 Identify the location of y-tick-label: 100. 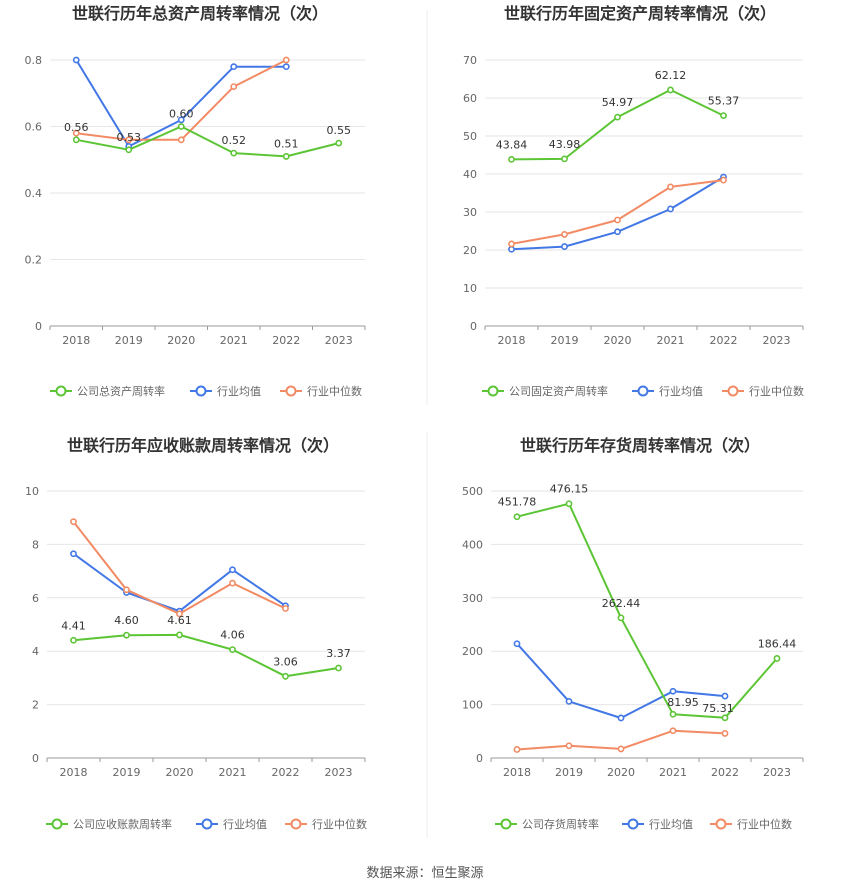
(472, 705).